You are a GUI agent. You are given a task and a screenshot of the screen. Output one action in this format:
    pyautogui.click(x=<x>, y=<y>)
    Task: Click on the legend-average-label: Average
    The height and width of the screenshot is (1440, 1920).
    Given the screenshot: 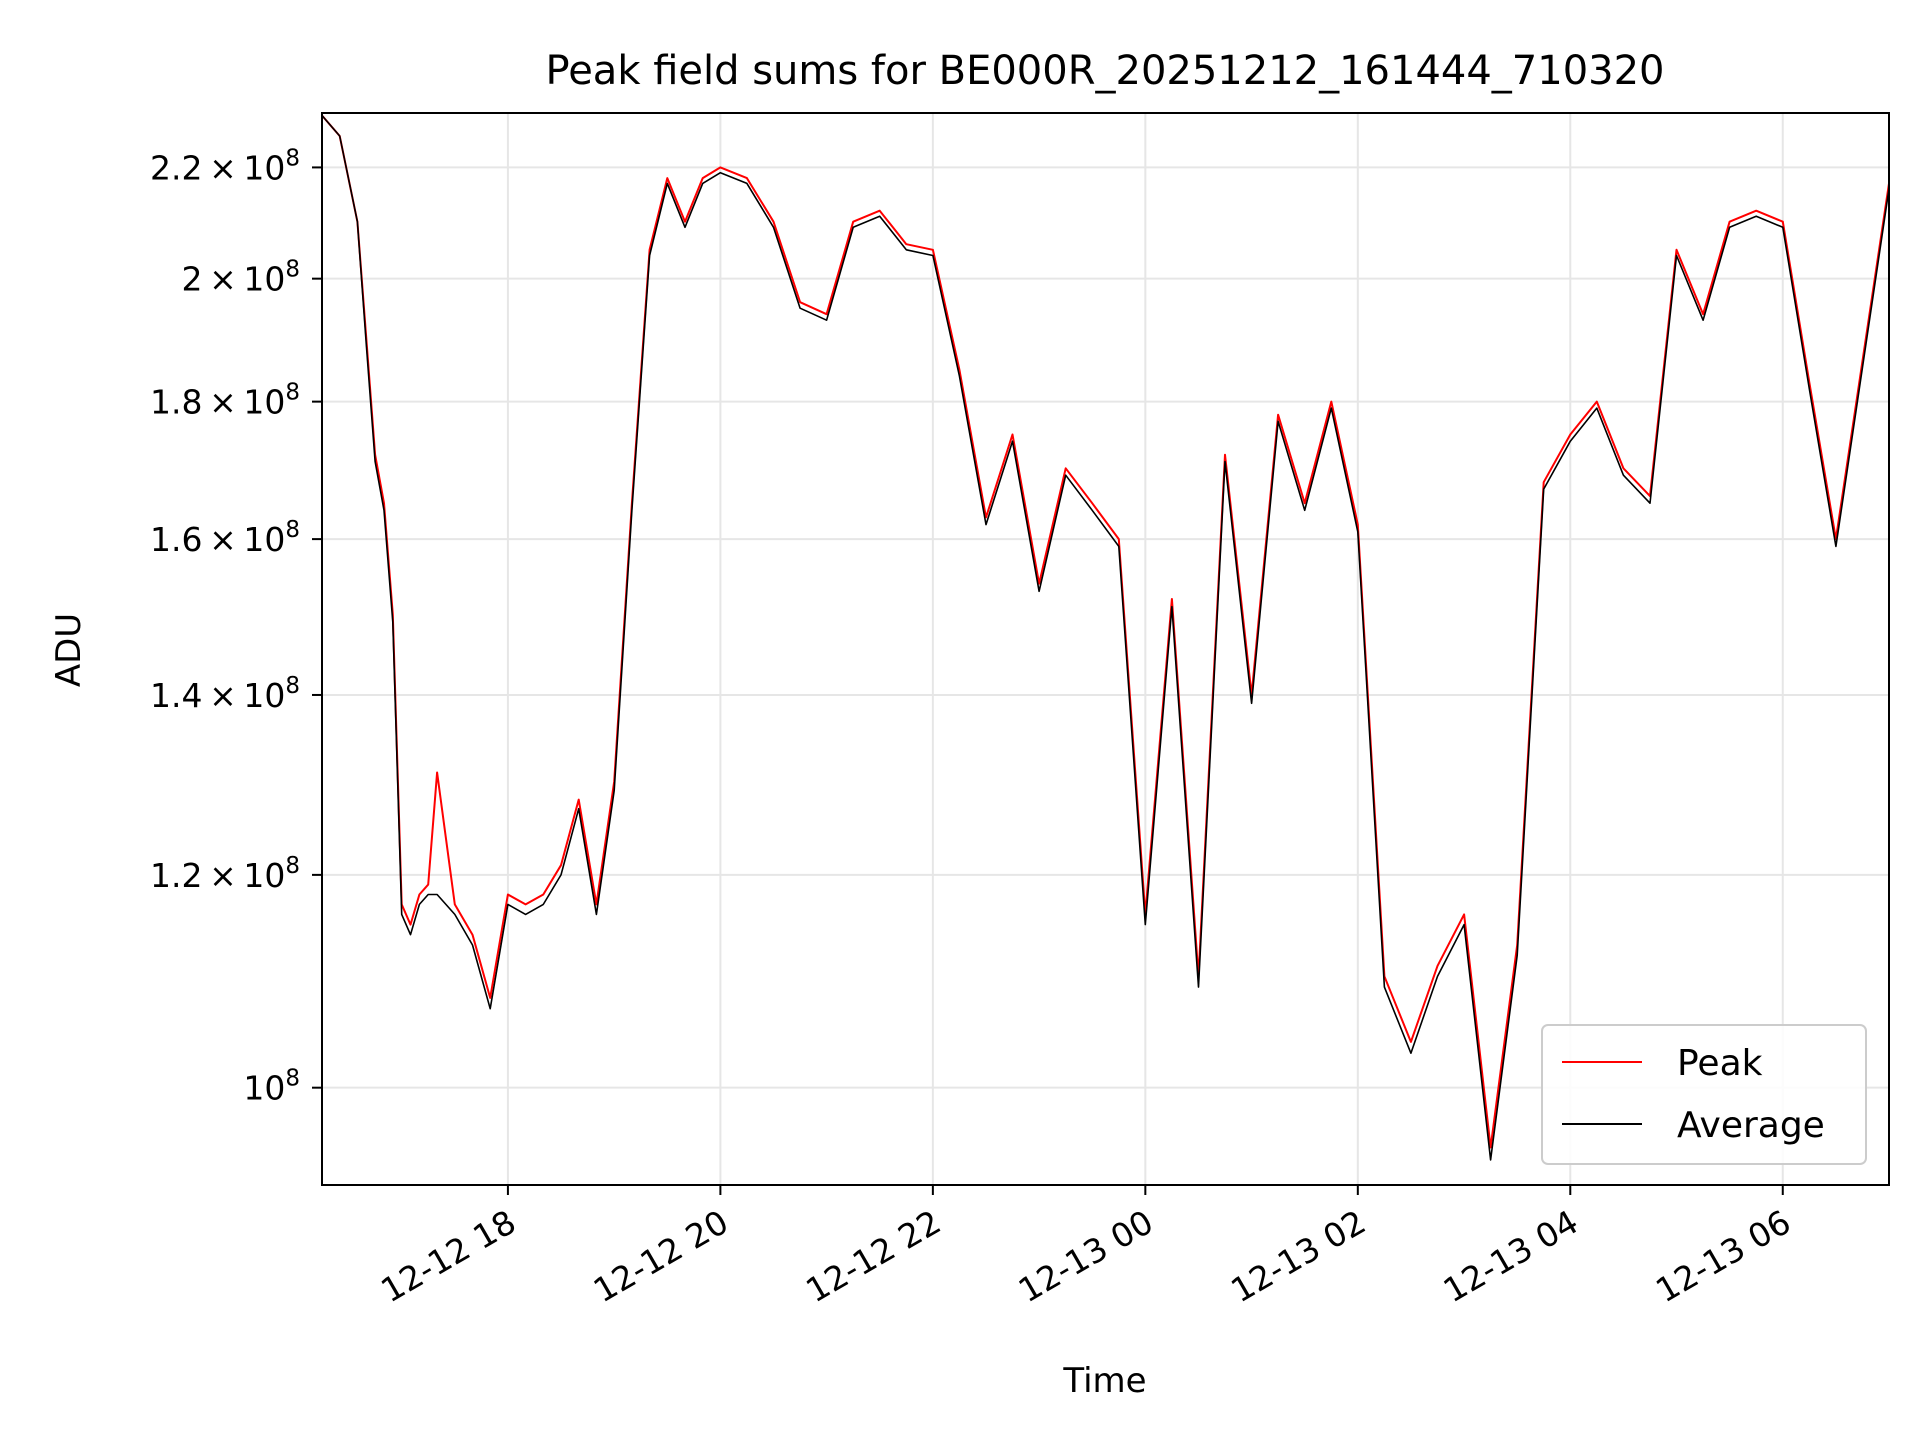 What is the action you would take?
    pyautogui.click(x=1751, y=1125)
    